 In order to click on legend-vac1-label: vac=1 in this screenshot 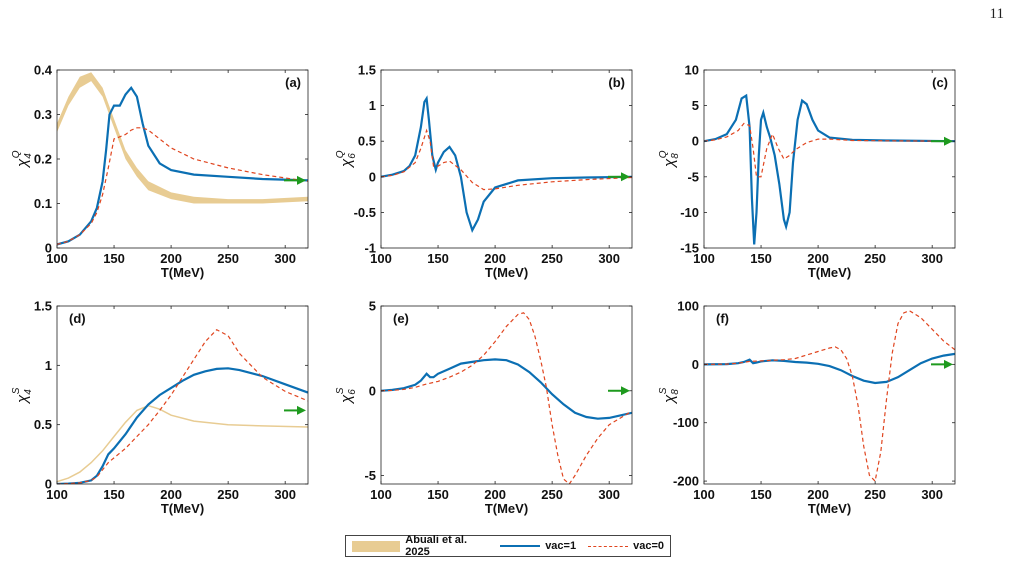, I will do `click(561, 546)`.